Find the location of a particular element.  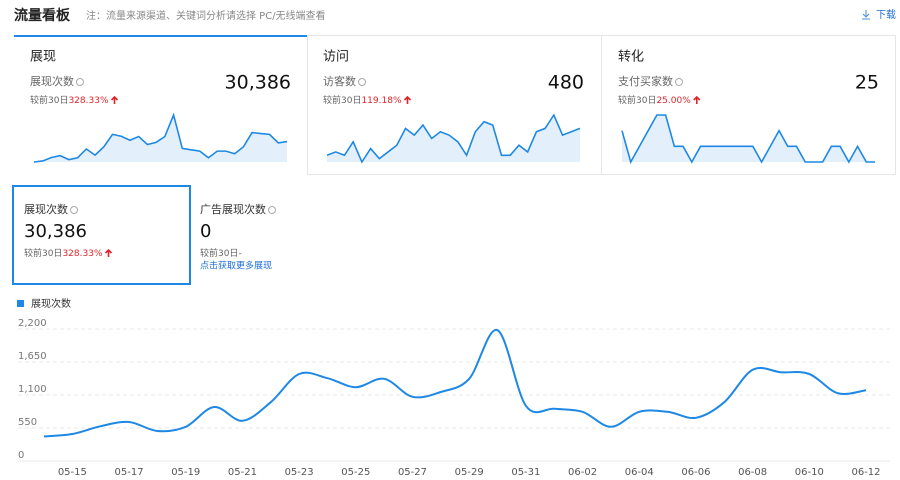

x-tick-label: 05-15 is located at coordinates (72, 472).